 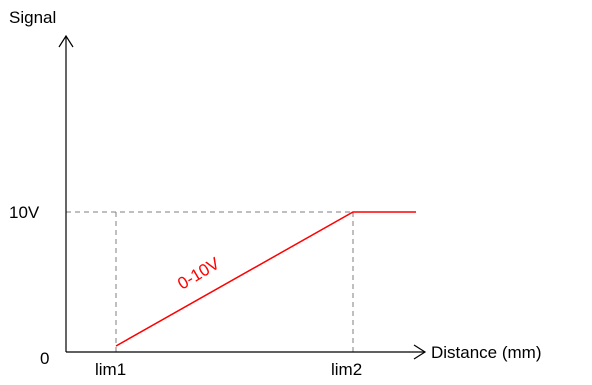 What do you see at coordinates (44, 358) in the screenshot?
I see `y-tick-label-0: 0` at bounding box center [44, 358].